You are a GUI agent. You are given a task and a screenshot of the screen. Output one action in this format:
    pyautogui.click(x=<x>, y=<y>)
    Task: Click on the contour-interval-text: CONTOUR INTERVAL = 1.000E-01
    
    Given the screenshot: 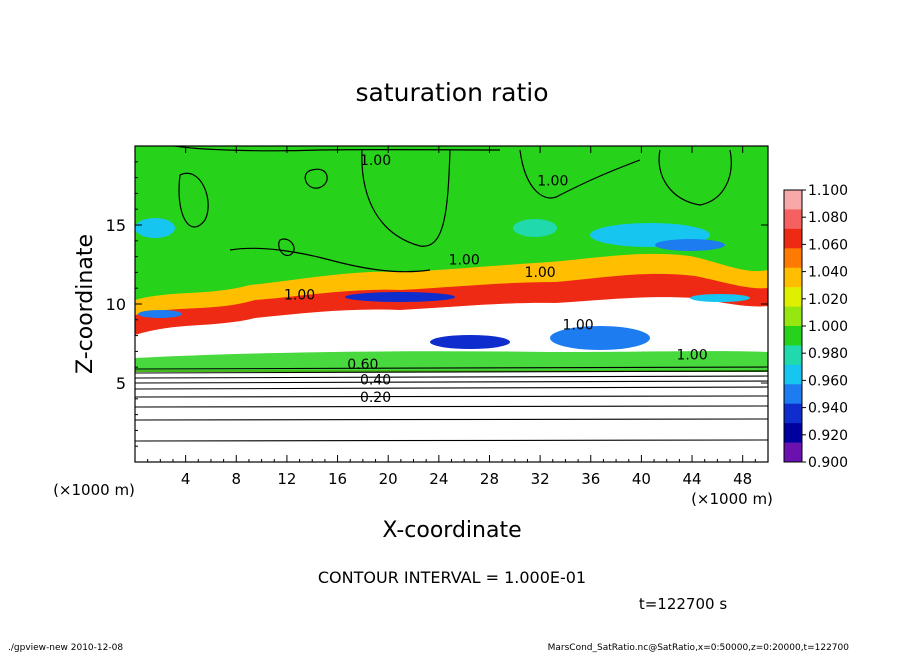 What is the action you would take?
    pyautogui.click(x=452, y=577)
    